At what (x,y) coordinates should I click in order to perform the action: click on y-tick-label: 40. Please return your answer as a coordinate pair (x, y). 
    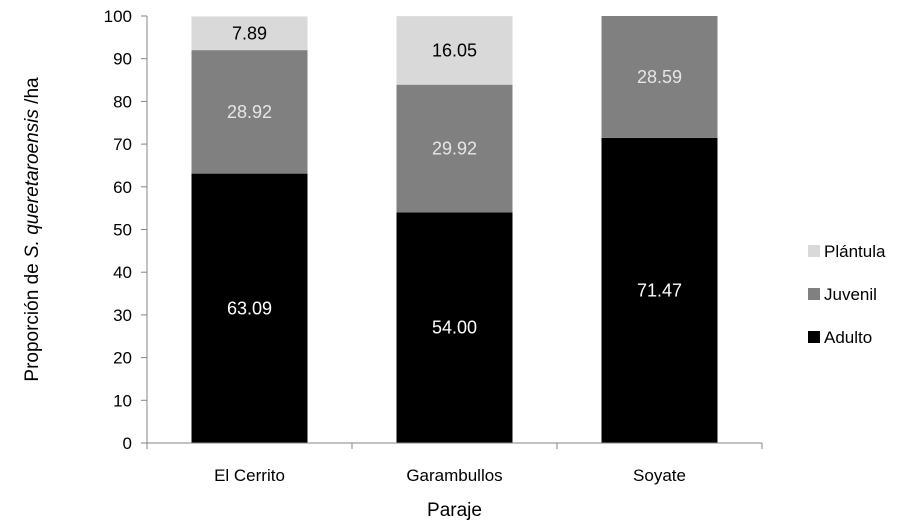
    Looking at the image, I should click on (122, 272).